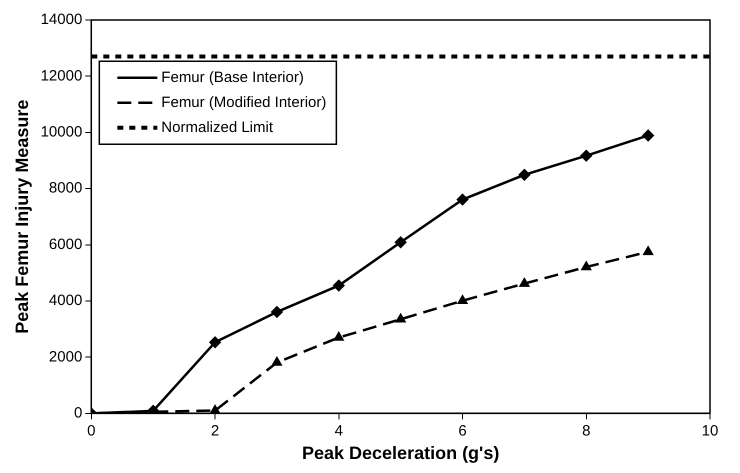  What do you see at coordinates (22, 217) in the screenshot?
I see `y-axis-title: Peak Femur Injury Measure` at bounding box center [22, 217].